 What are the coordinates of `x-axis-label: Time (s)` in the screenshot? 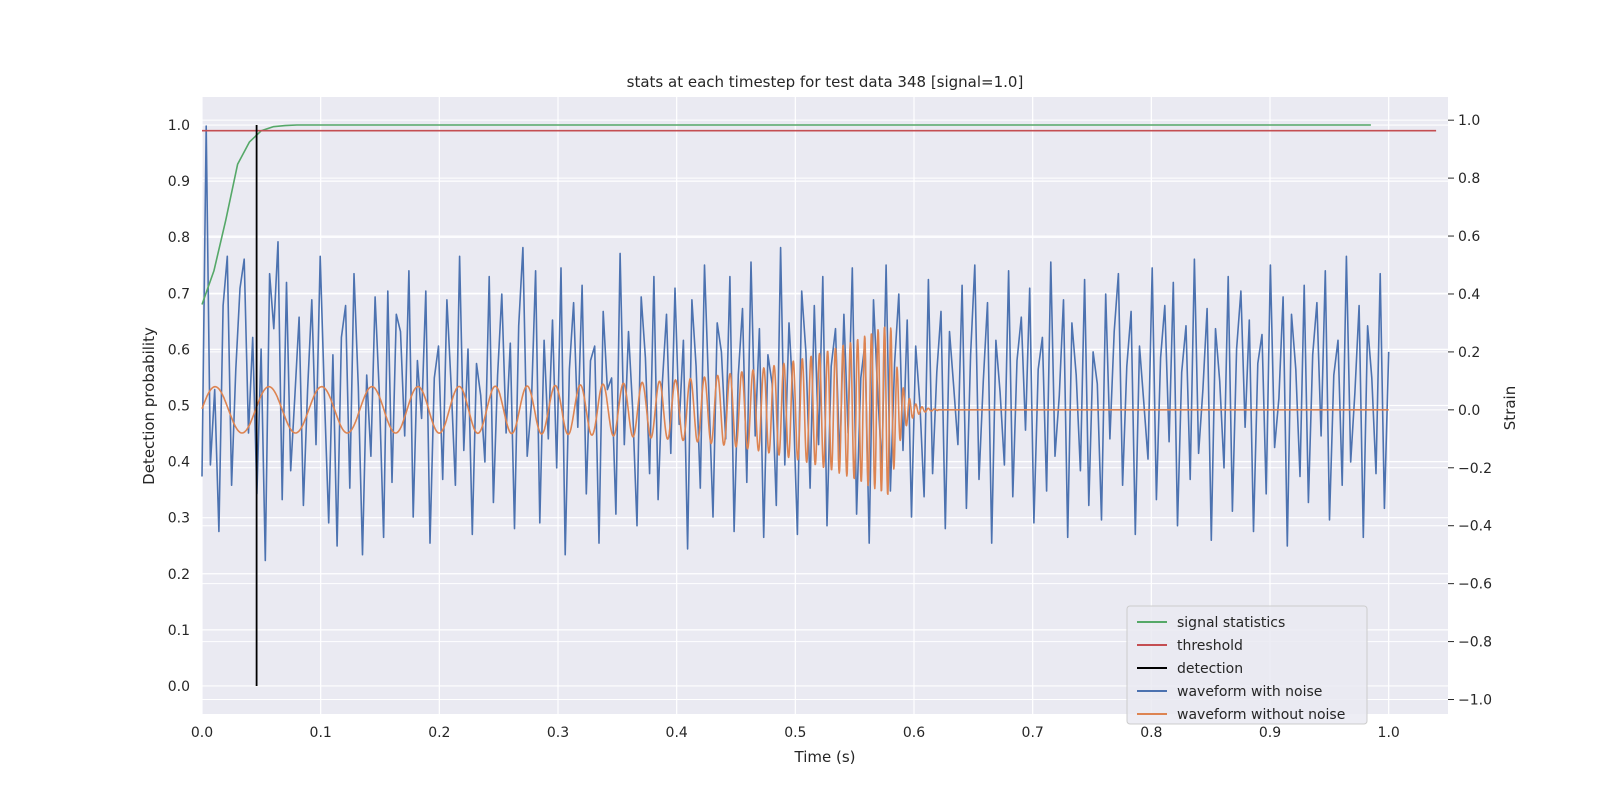 It's located at (825, 757).